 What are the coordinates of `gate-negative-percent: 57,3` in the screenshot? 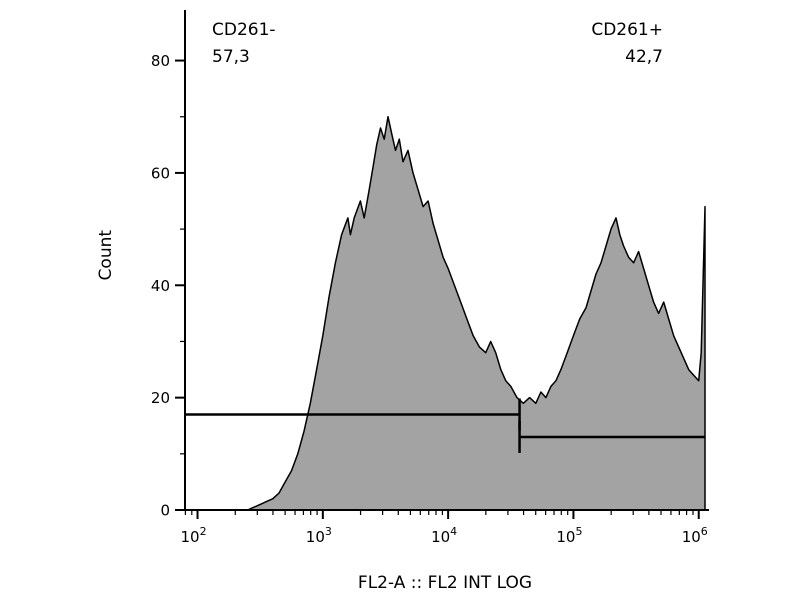 It's located at (231, 57).